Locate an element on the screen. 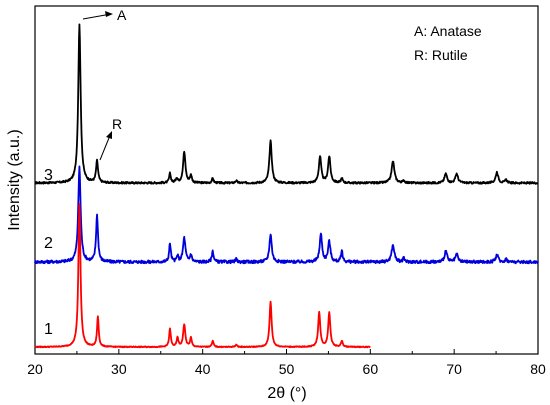  annotation-rutile: R is located at coordinates (110, 138).